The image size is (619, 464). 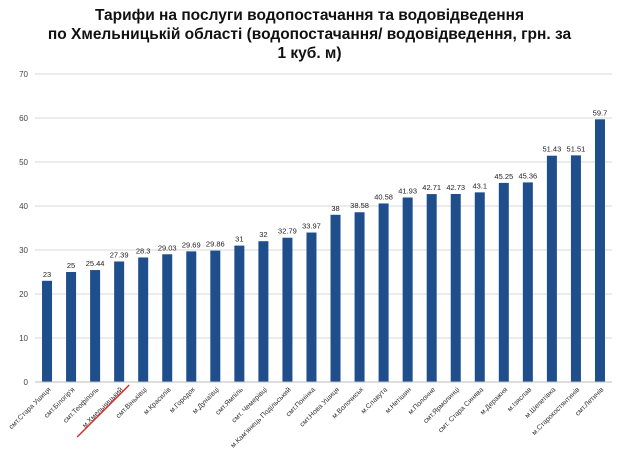 I want to click on data-label: 40.58, so click(x=383, y=196).